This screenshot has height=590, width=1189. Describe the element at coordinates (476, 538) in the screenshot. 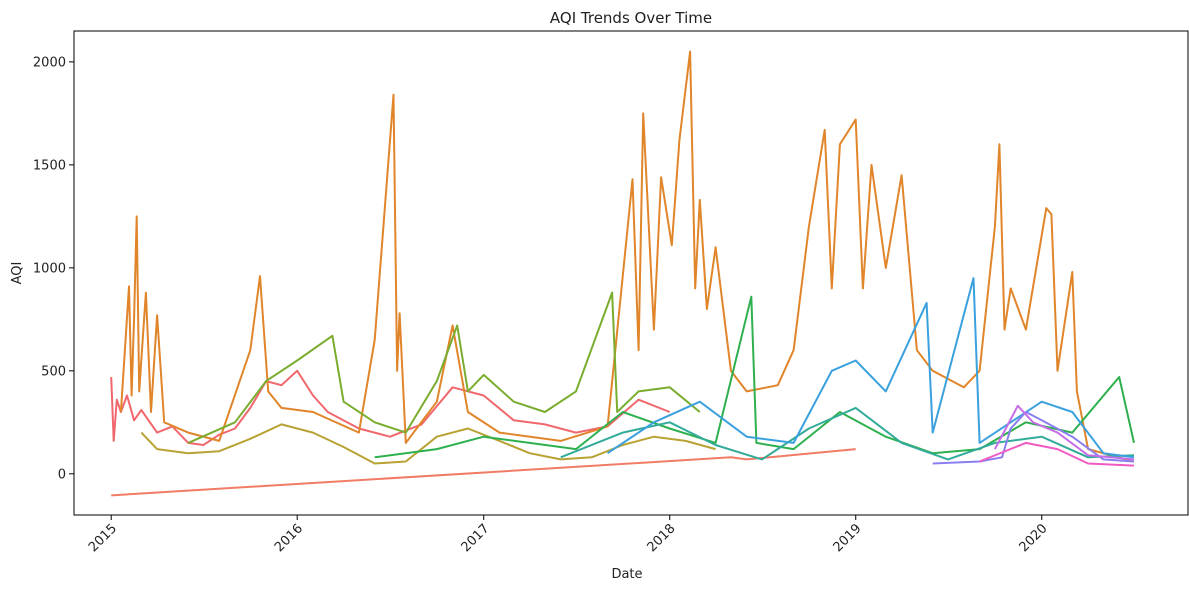

I see `x-tick-label-2017: 2017` at that location.